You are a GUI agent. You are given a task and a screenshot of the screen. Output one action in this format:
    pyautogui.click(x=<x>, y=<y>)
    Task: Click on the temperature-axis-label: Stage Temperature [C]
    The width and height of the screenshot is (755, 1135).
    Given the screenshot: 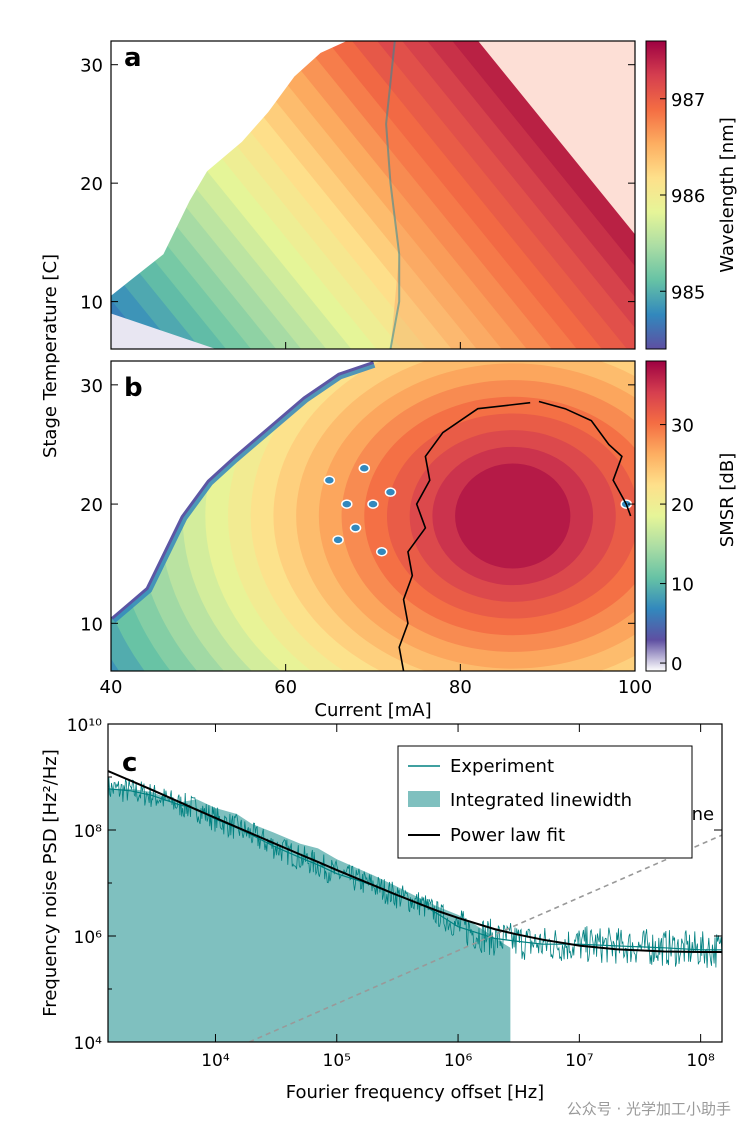 What is the action you would take?
    pyautogui.click(x=50, y=356)
    